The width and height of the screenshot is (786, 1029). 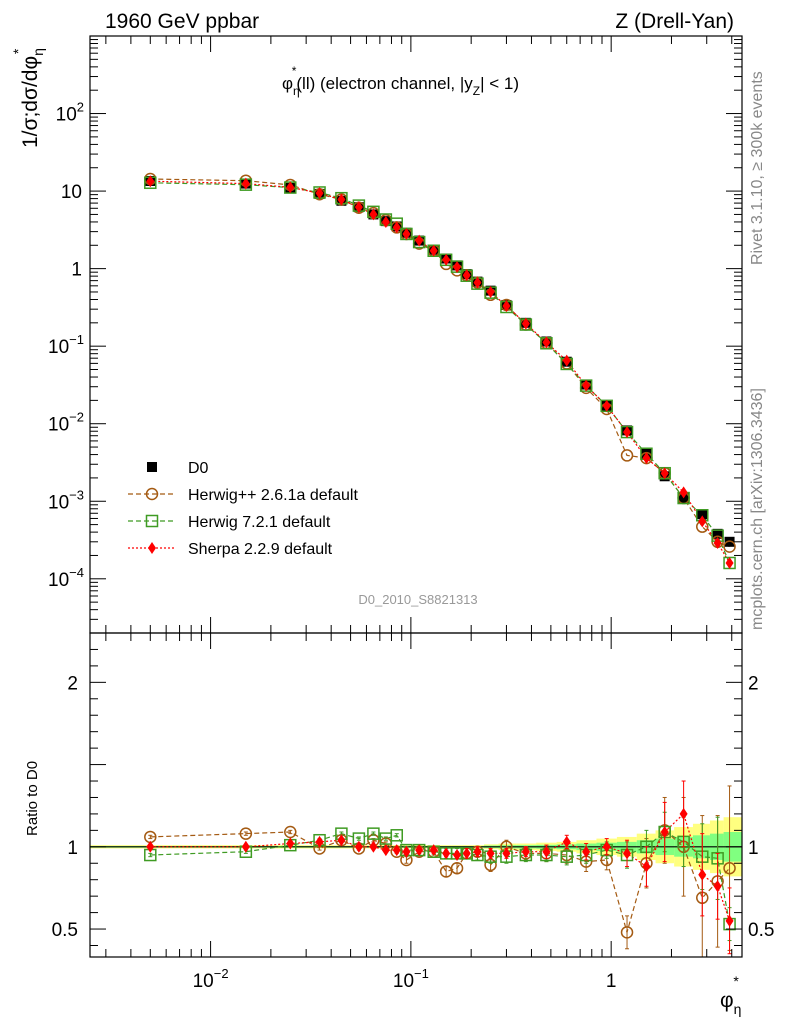 What do you see at coordinates (203, 981) in the screenshot?
I see `xtick-label-base: 10` at bounding box center [203, 981].